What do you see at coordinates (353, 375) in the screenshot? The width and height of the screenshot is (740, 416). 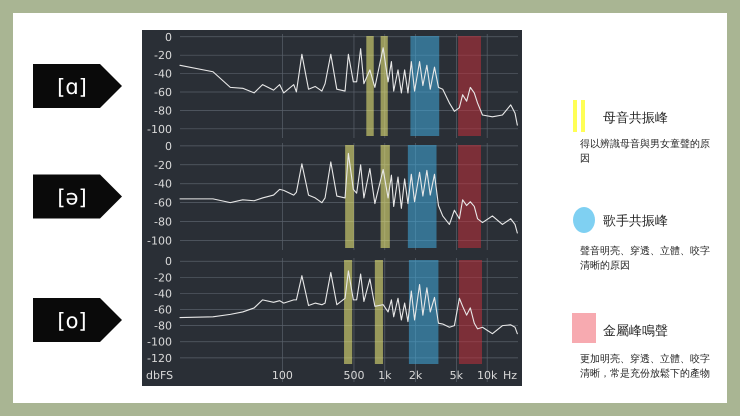 I see `x-tick-label: 500` at bounding box center [353, 375].